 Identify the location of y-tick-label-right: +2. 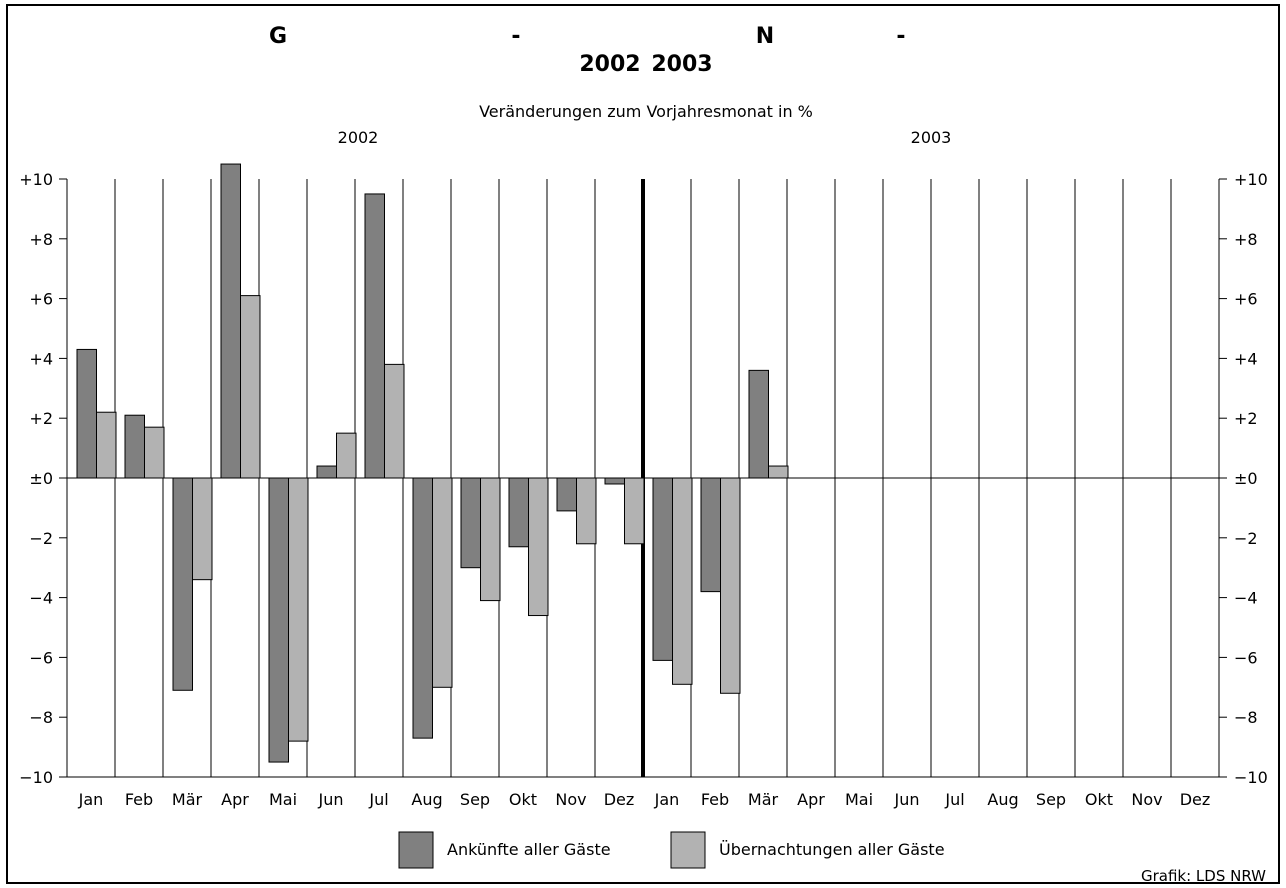
(1246, 418).